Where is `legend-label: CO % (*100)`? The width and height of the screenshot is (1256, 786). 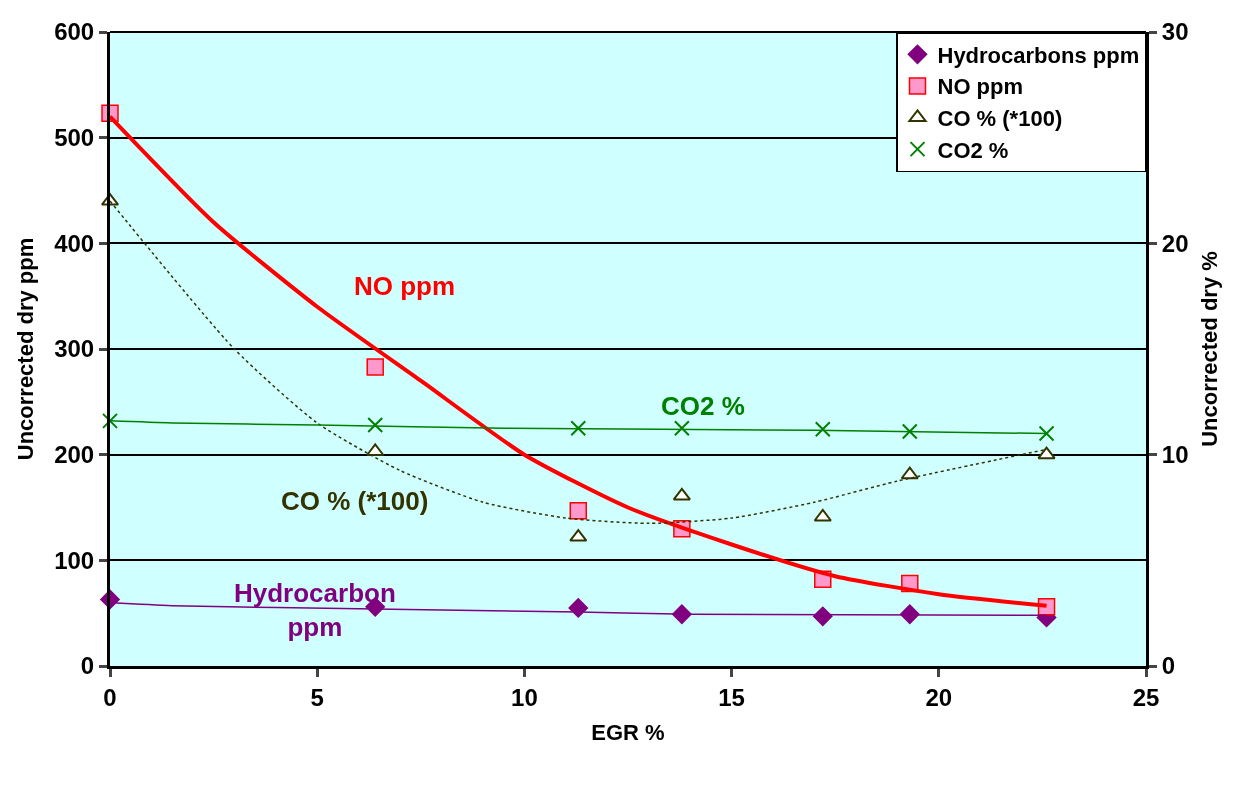
legend-label: CO % (*100) is located at coordinates (1000, 119).